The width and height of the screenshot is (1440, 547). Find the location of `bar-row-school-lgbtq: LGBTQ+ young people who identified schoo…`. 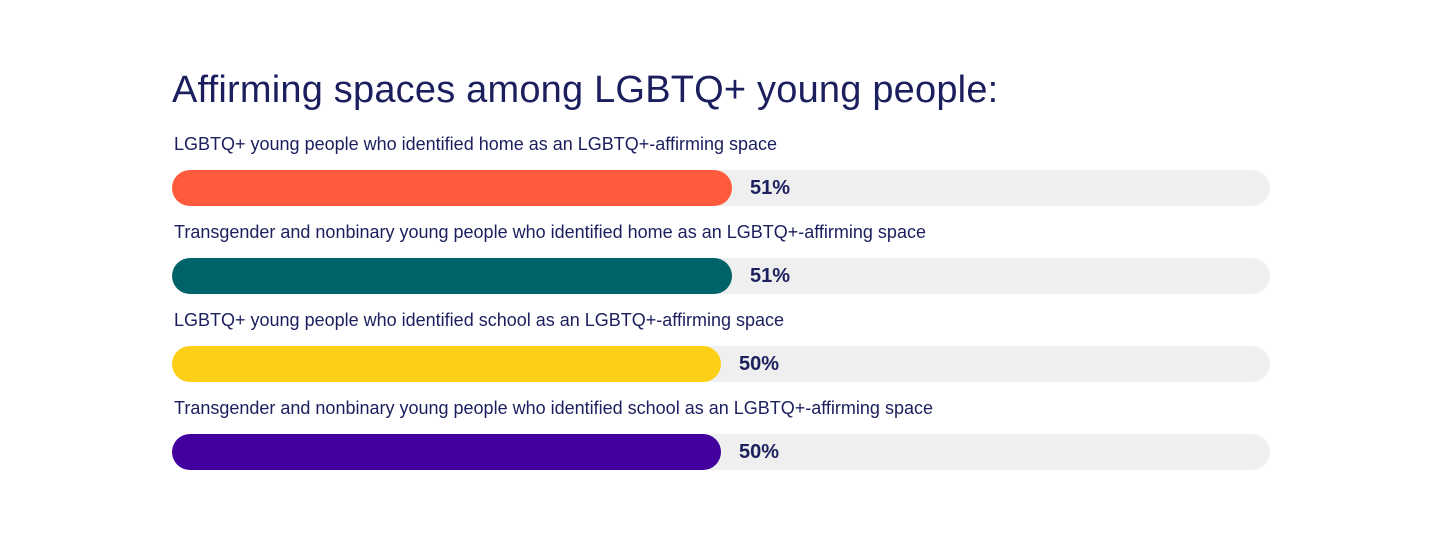

bar-row-school-lgbtq: LGBTQ+ young people who identified schoo… is located at coordinates (721, 352).